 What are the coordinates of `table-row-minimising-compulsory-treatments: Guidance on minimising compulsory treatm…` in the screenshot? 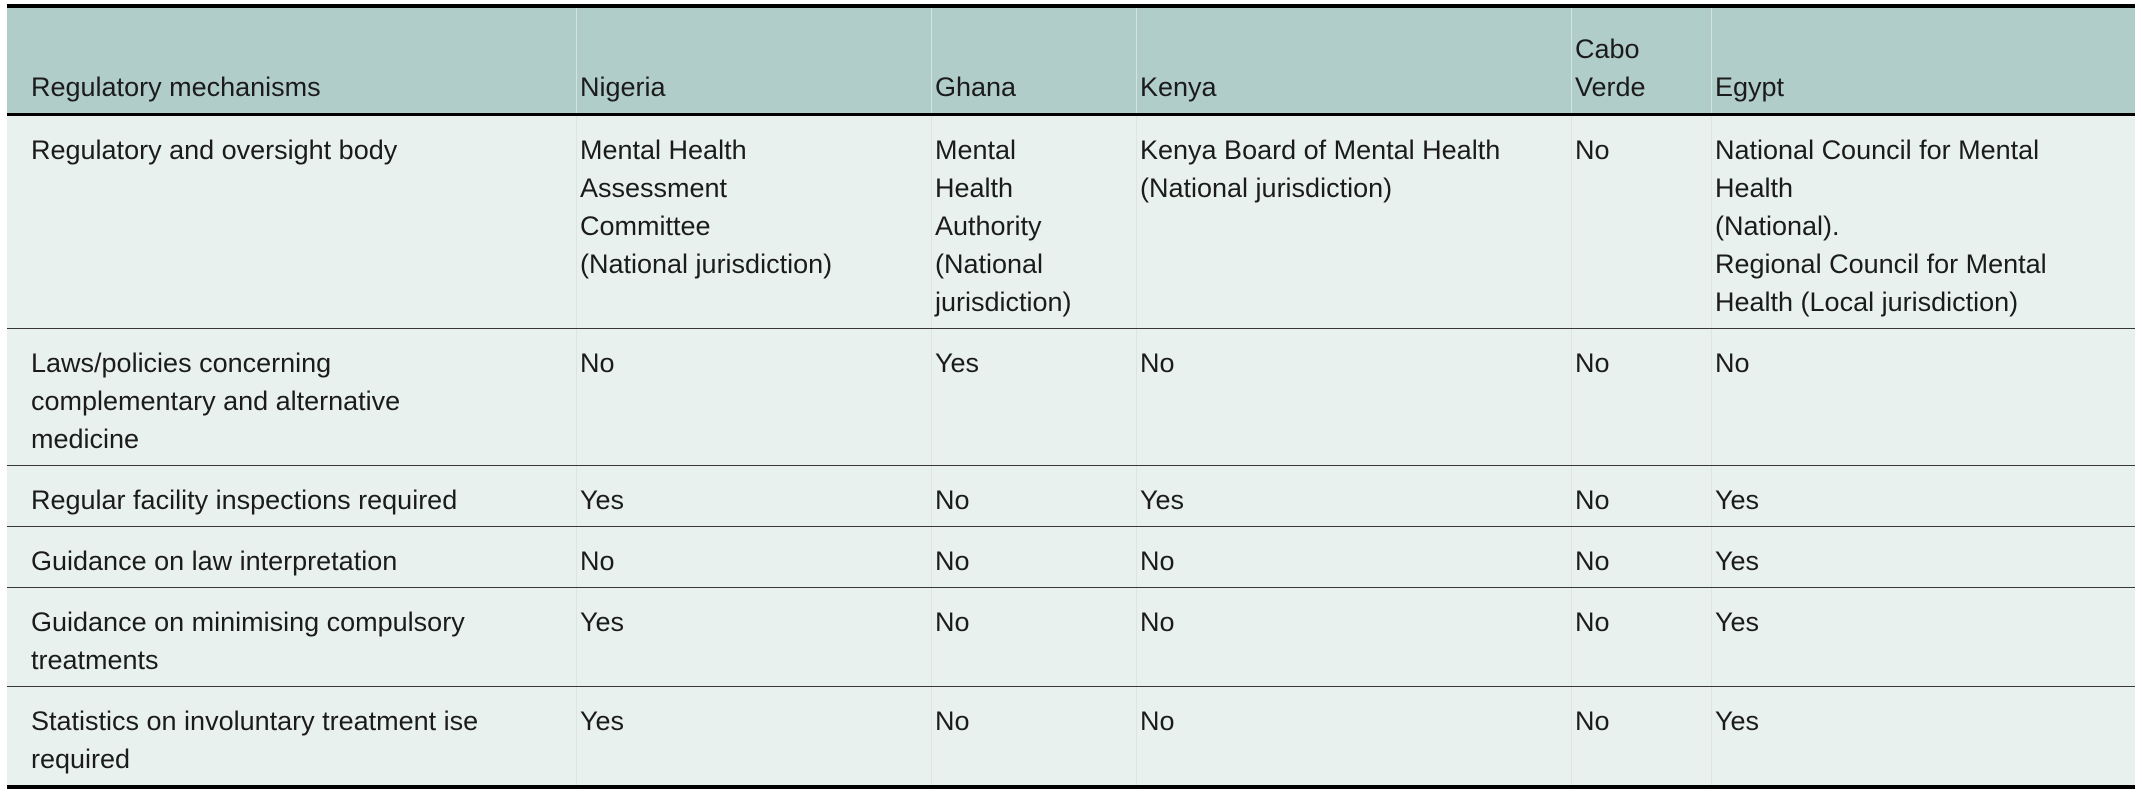 It's located at (1071, 637).